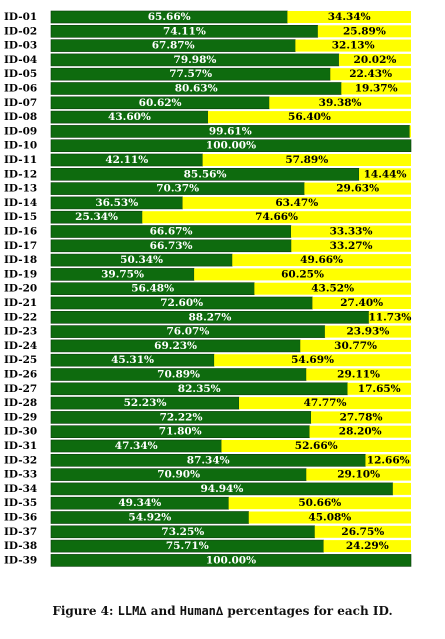 The width and height of the screenshot is (445, 639). Describe the element at coordinates (325, 403) in the screenshot. I see `data-label-human: 47.77%` at that location.